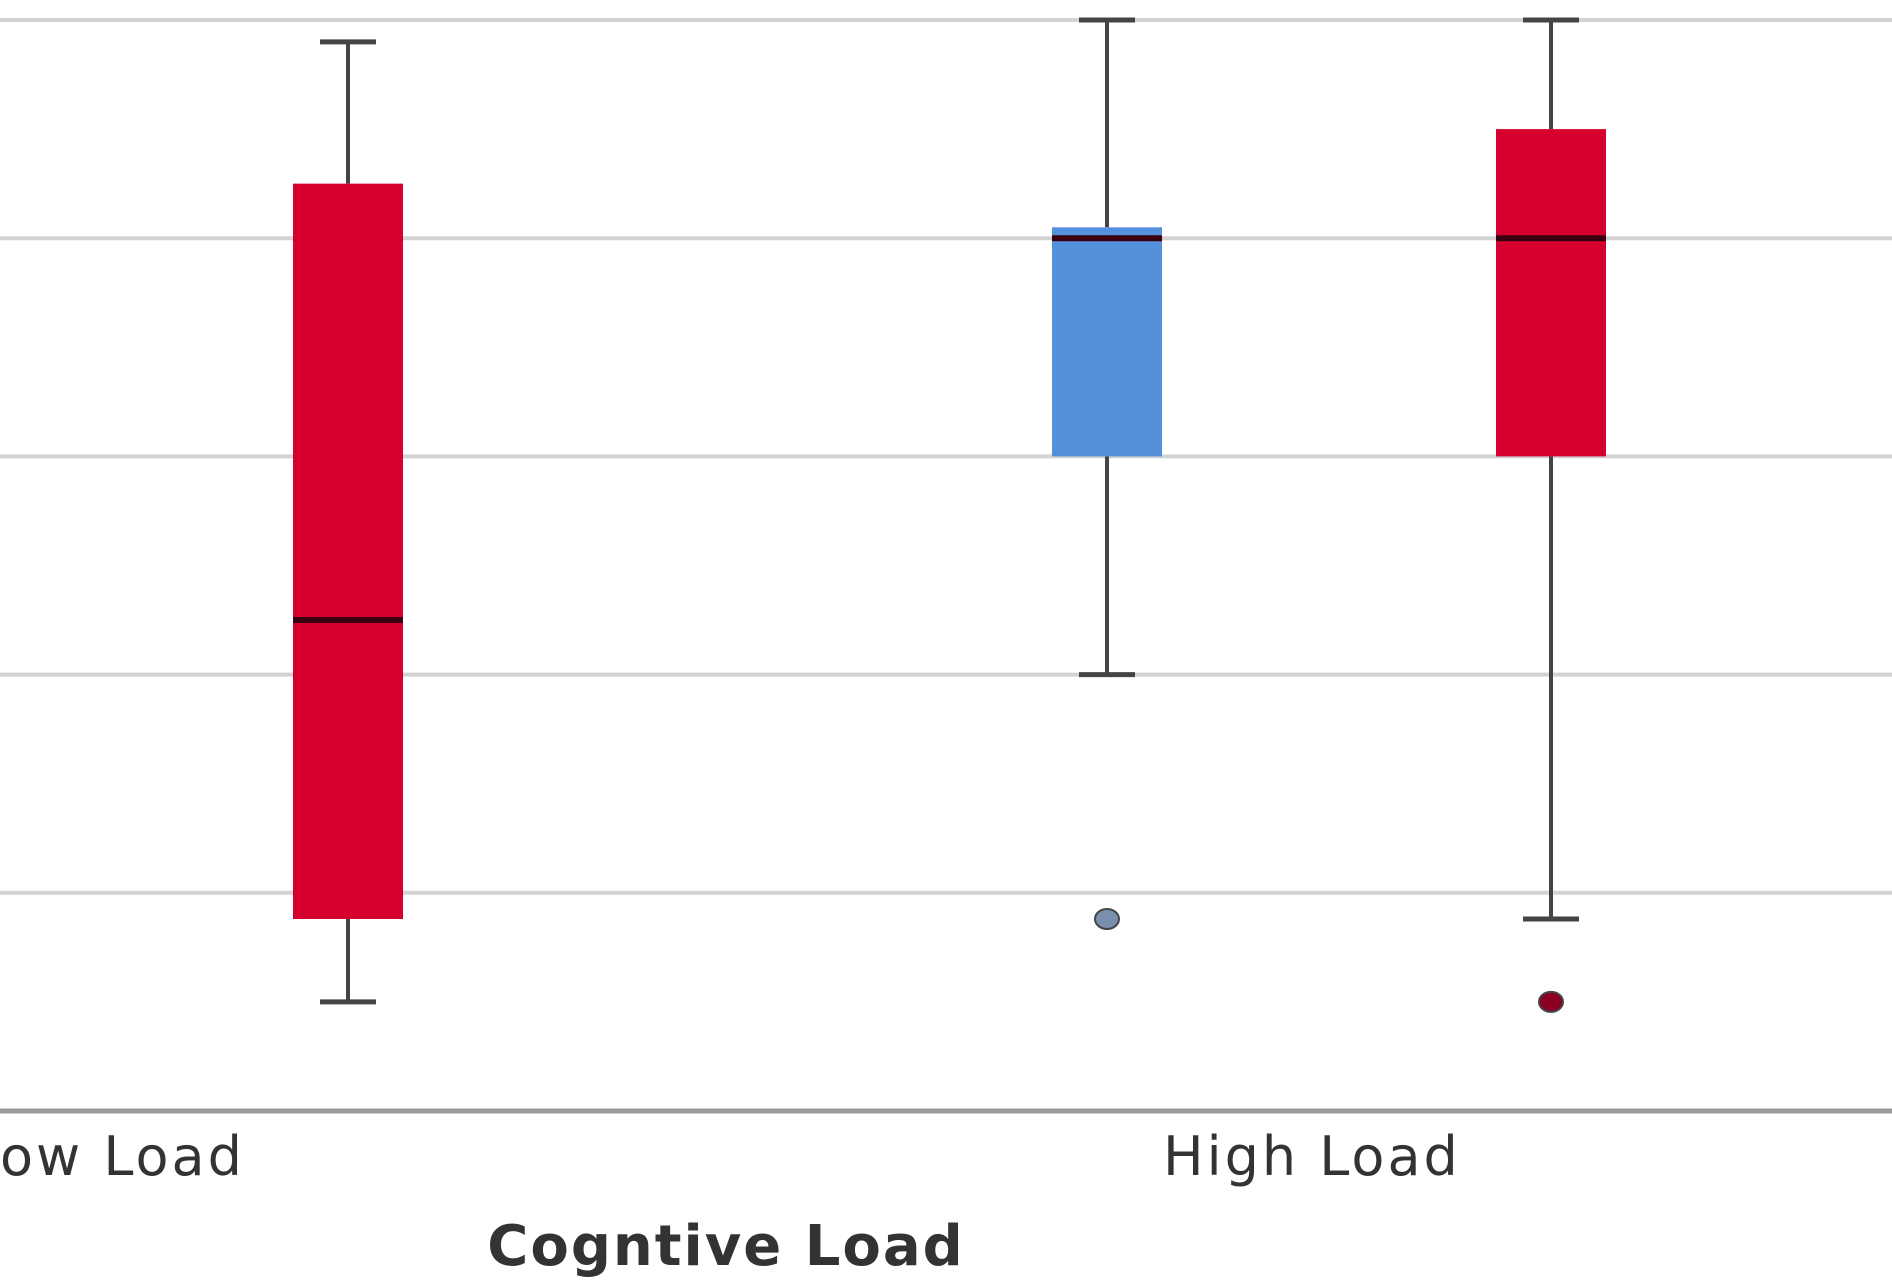 This screenshot has height=1282, width=1892. What do you see at coordinates (122, 1156) in the screenshot?
I see `x-tick-label-low-load: ow Load` at bounding box center [122, 1156].